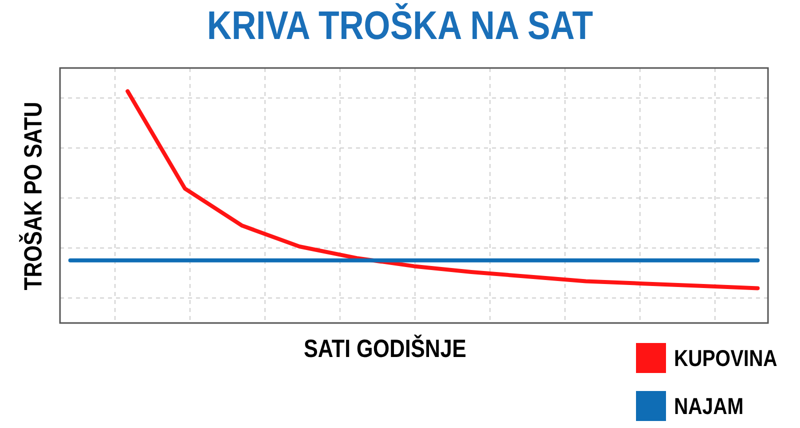  I want to click on x-axis-title: SATI GODIŠNJE, so click(385, 349).